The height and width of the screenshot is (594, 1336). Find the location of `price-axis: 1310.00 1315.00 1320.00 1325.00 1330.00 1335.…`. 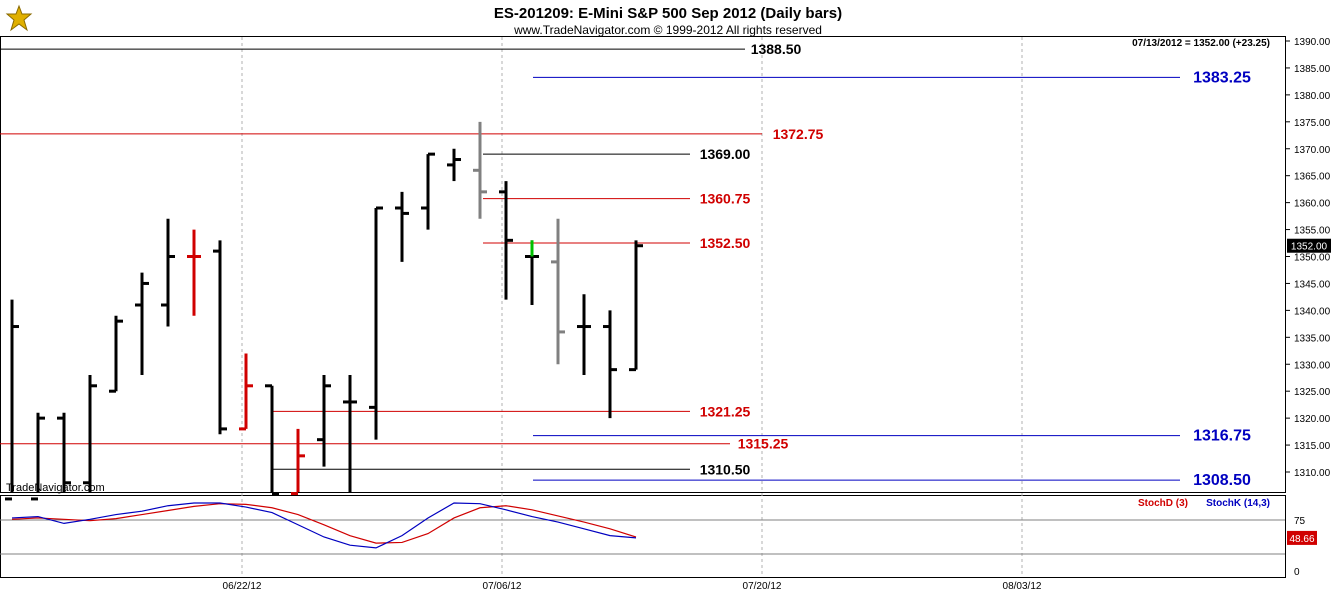

price-axis: 1310.00 1315.00 1320.00 1325.00 1330.00 1335.… is located at coordinates (1308, 258).